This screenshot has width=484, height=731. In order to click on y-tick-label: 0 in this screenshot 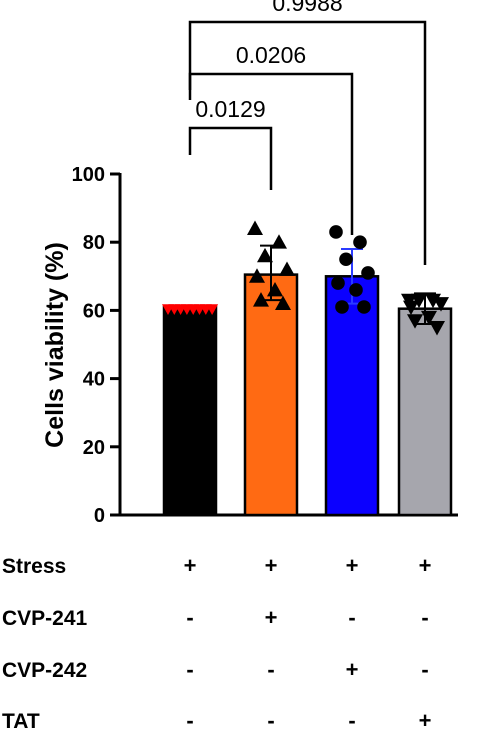, I will do `click(99, 516)`.